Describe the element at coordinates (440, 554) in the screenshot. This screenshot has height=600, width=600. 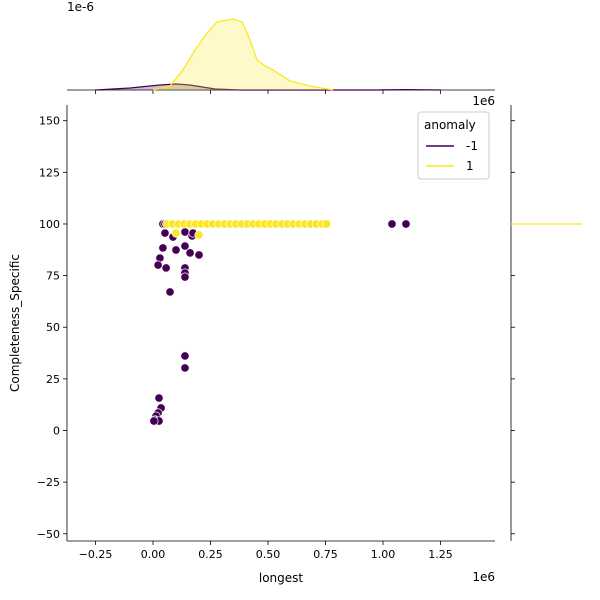
I see `x-tick-label: 1.25` at that location.